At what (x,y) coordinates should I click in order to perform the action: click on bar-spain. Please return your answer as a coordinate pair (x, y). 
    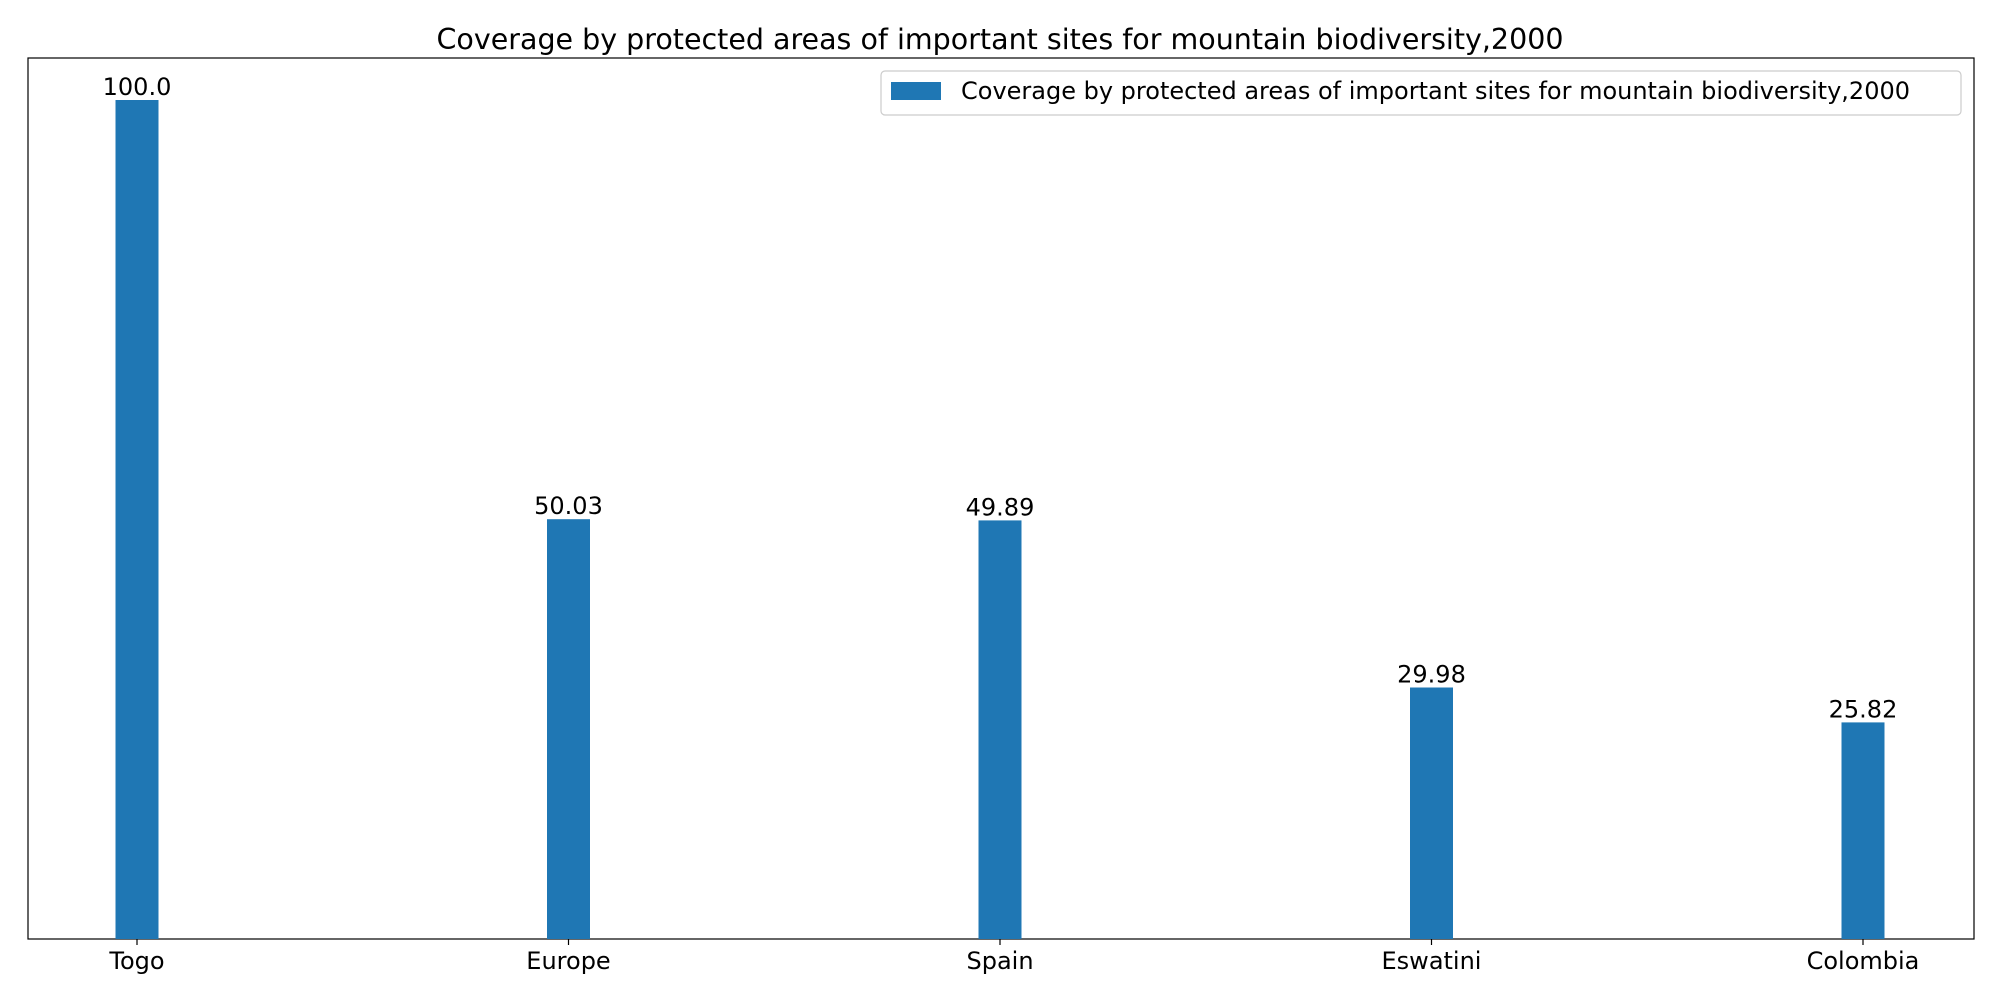
    Looking at the image, I should click on (1000, 729).